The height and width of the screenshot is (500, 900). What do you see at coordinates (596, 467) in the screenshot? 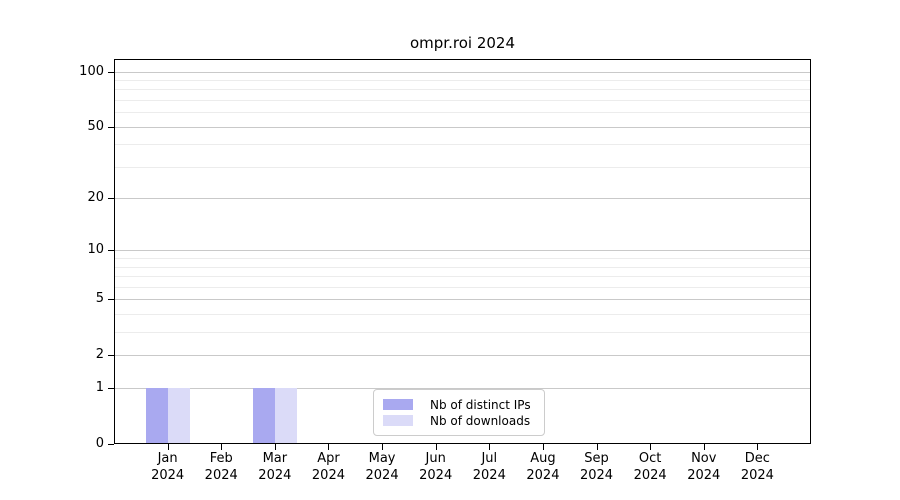
I see `x-axis-tick-label-sep: Sep 2024` at bounding box center [596, 467].